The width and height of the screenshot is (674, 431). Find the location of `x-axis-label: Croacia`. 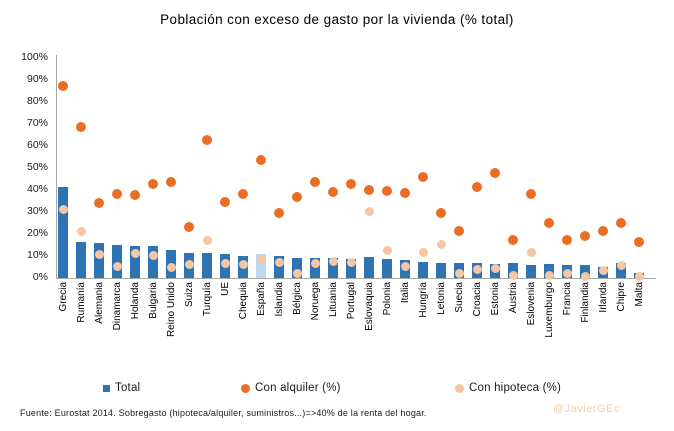

x-axis-label: Croacia is located at coordinates (477, 299).